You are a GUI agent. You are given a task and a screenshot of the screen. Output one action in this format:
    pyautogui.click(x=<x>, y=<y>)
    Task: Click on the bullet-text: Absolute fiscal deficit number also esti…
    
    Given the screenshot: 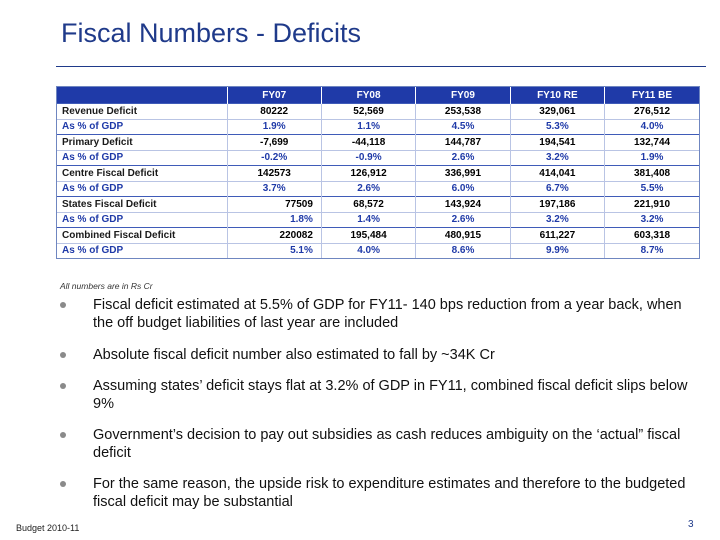 What is the action you would take?
    pyautogui.click(x=294, y=355)
    